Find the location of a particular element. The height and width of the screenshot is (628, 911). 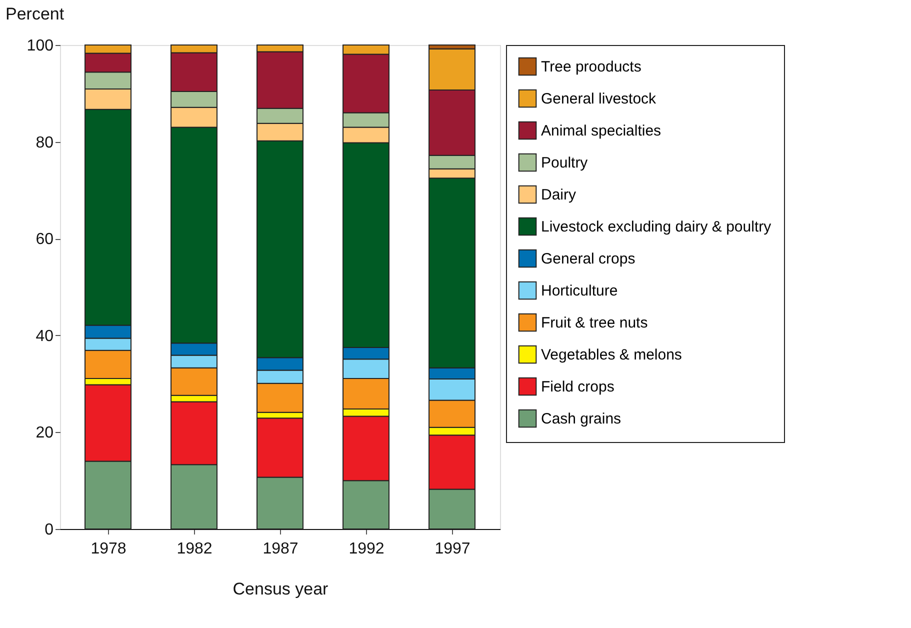

x-tick-label: 1982 is located at coordinates (194, 549).